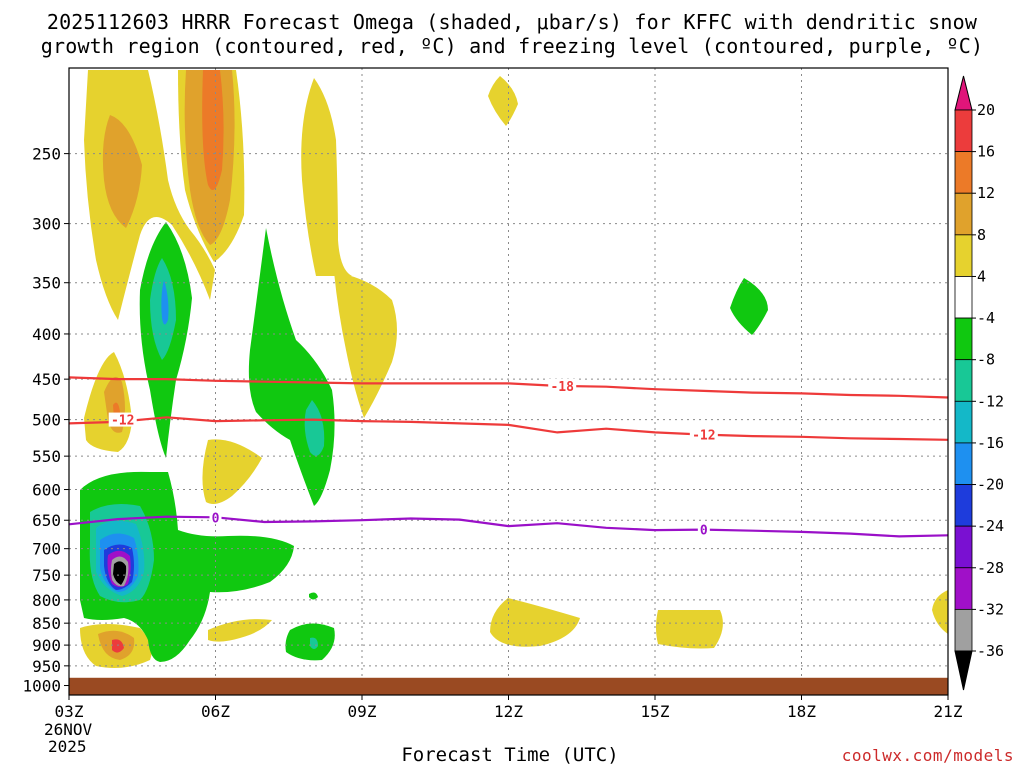 The height and width of the screenshot is (768, 1024). Describe the element at coordinates (69, 711) in the screenshot. I see `x-tick-label: 03Z` at that location.